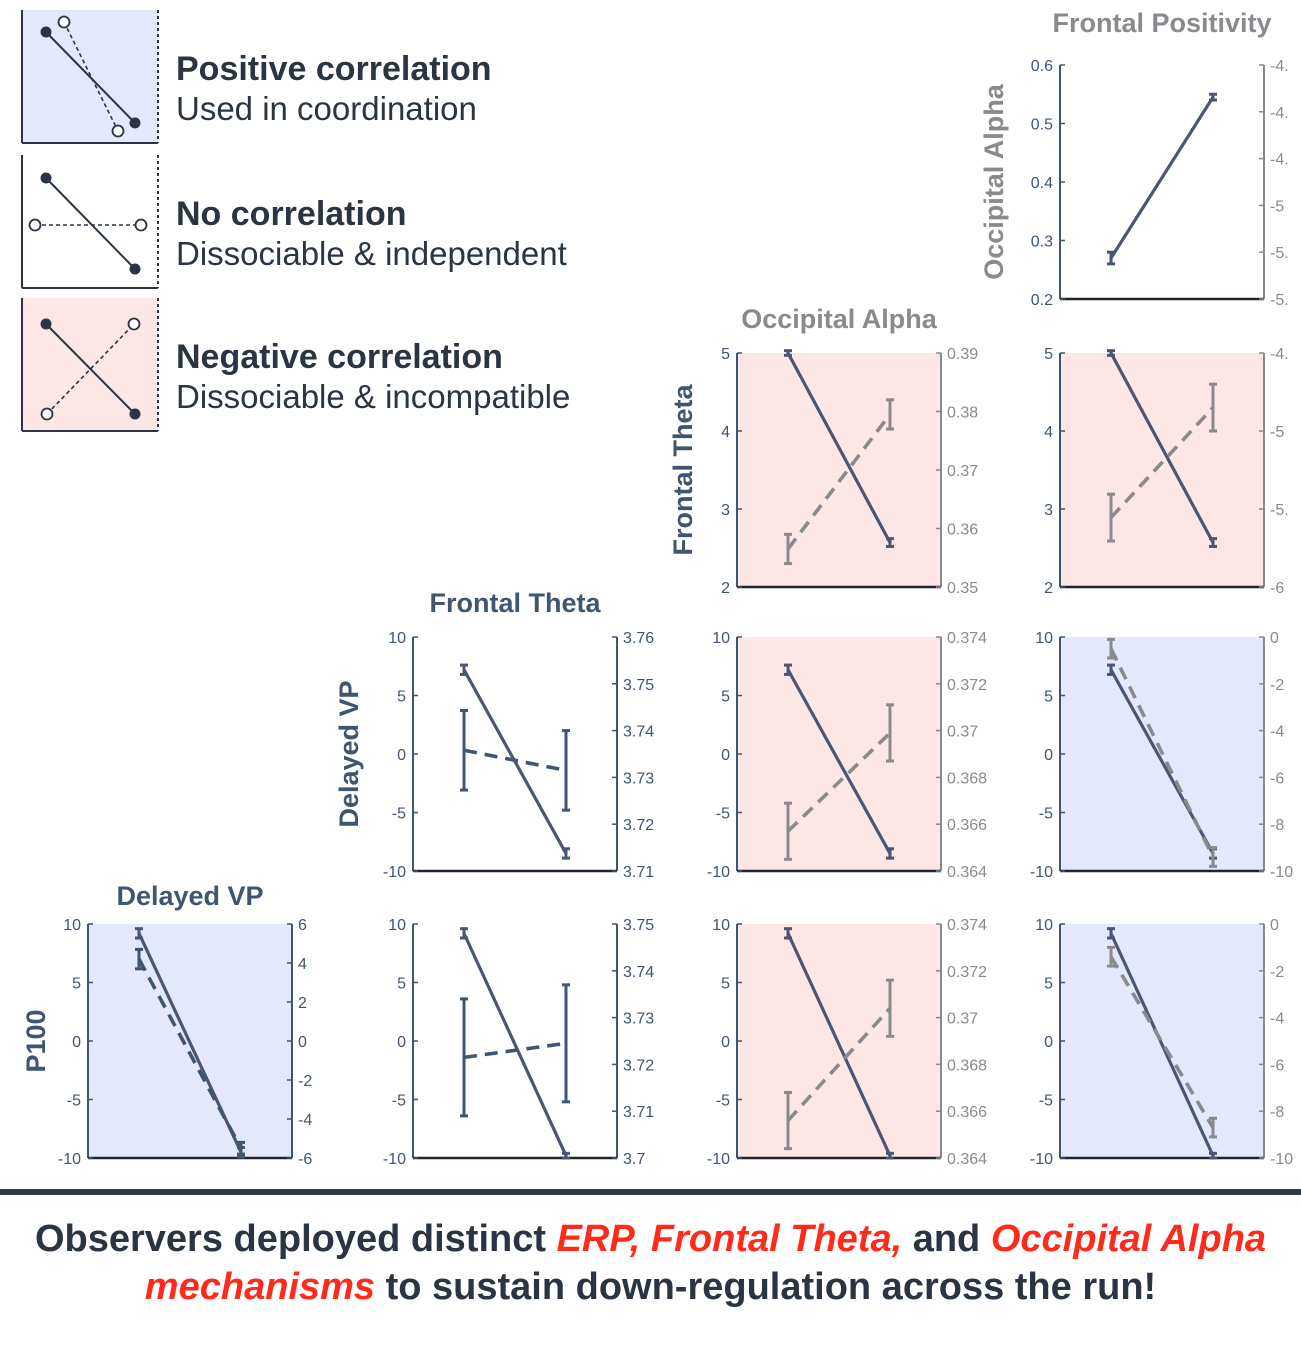 The image size is (1301, 1346). I want to click on panel-oa-p100: -10 -5 0 5 10 0.364 0.366 0.368 0.37 0.372 0.374, so click(847, 1042).